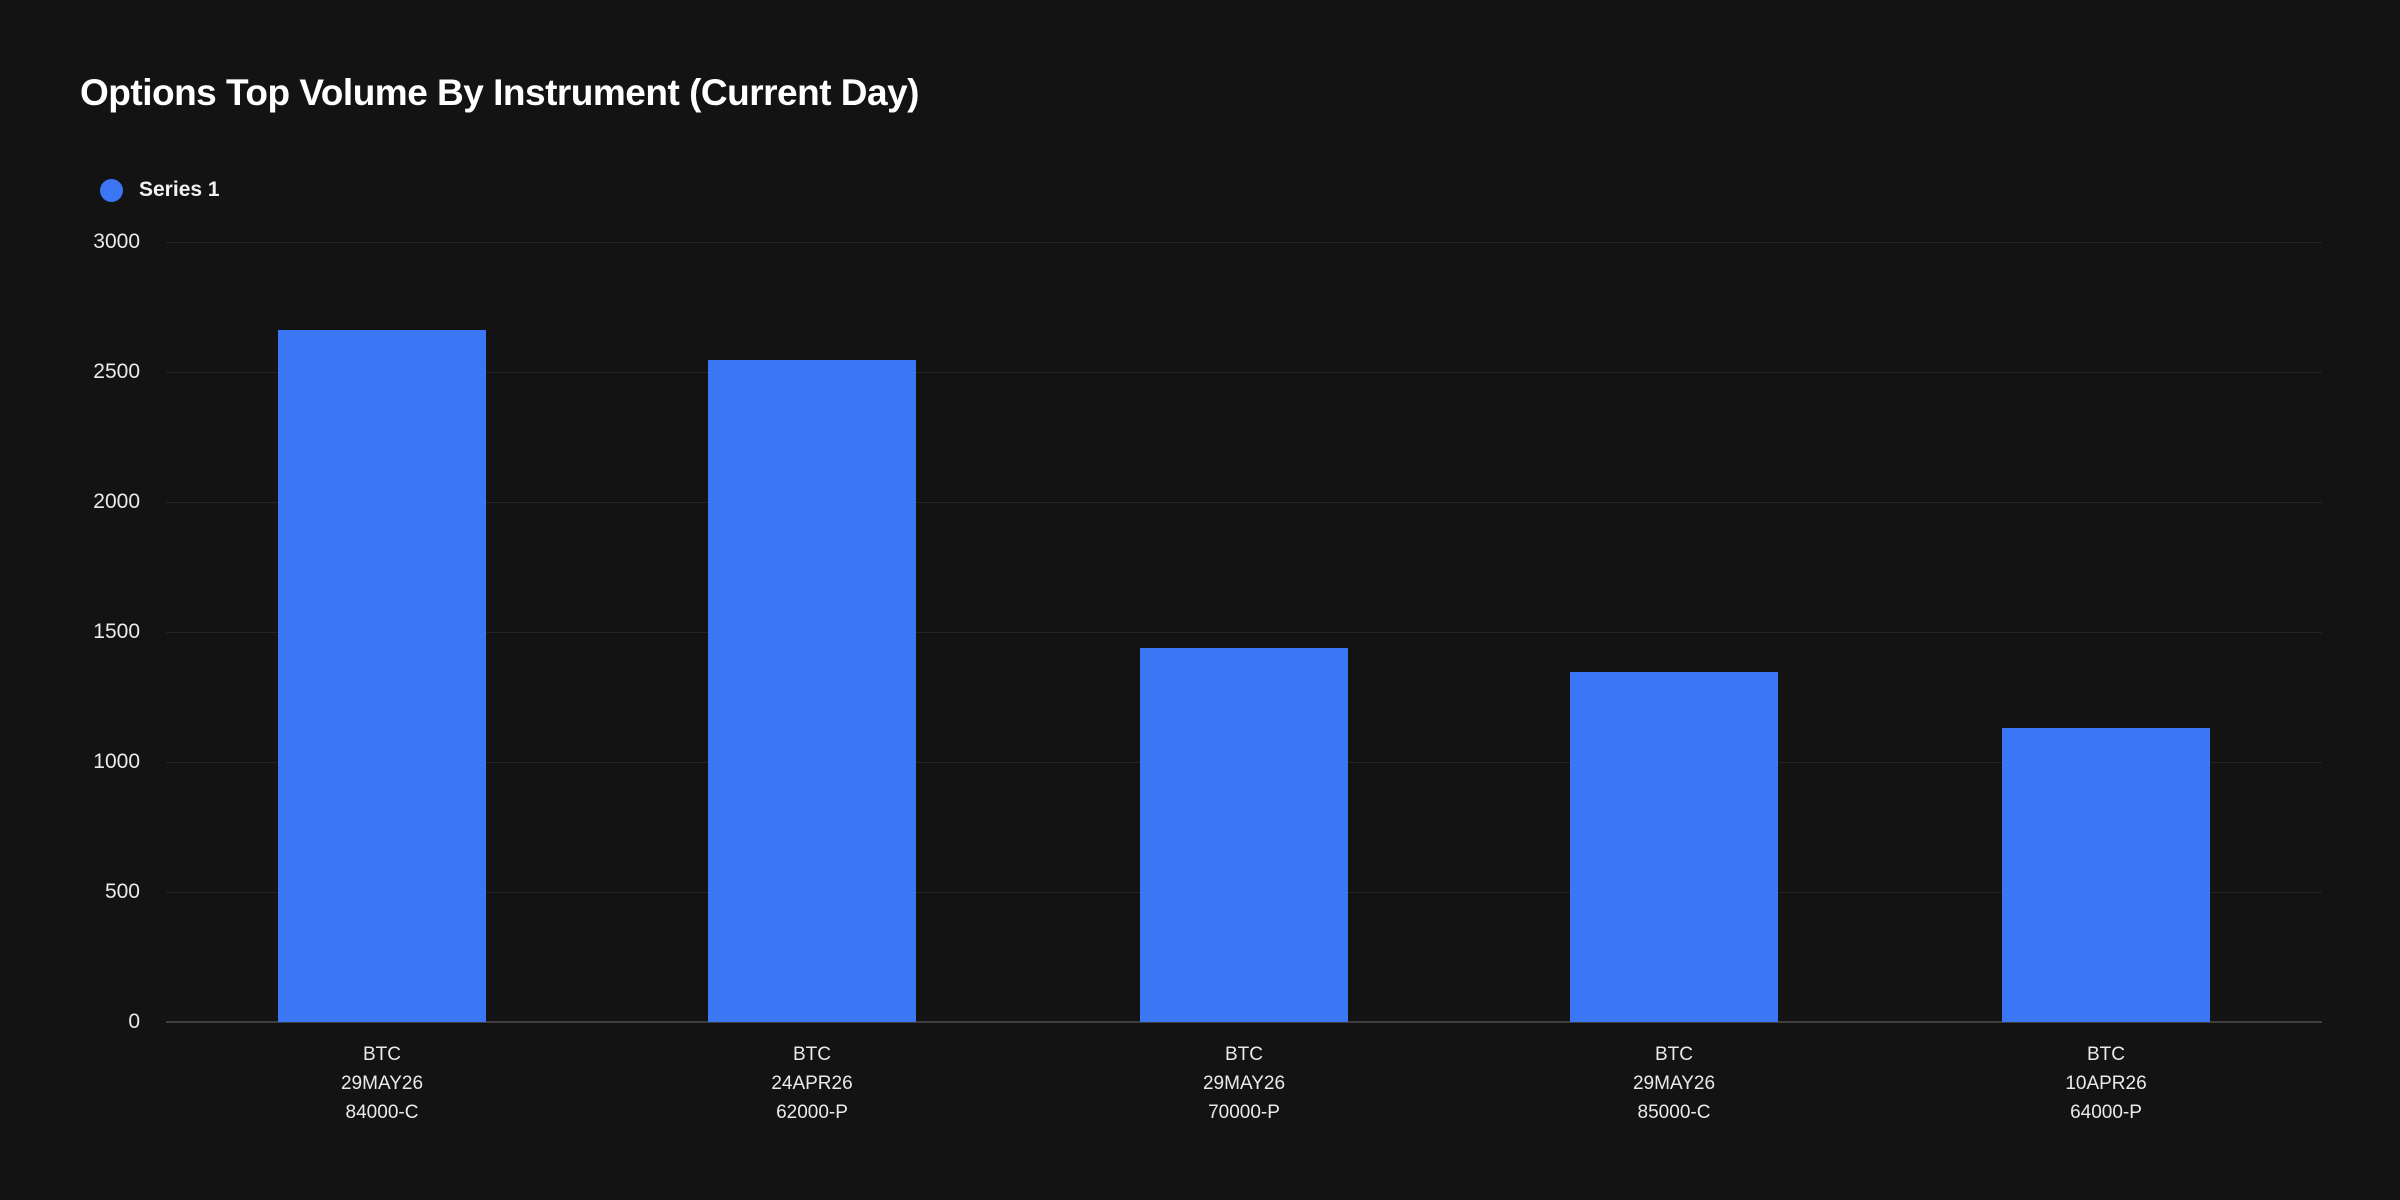  Describe the element at coordinates (382, 1083) in the screenshot. I see `x-axis-category-label: BTC 29MAY26 84000-C` at that location.